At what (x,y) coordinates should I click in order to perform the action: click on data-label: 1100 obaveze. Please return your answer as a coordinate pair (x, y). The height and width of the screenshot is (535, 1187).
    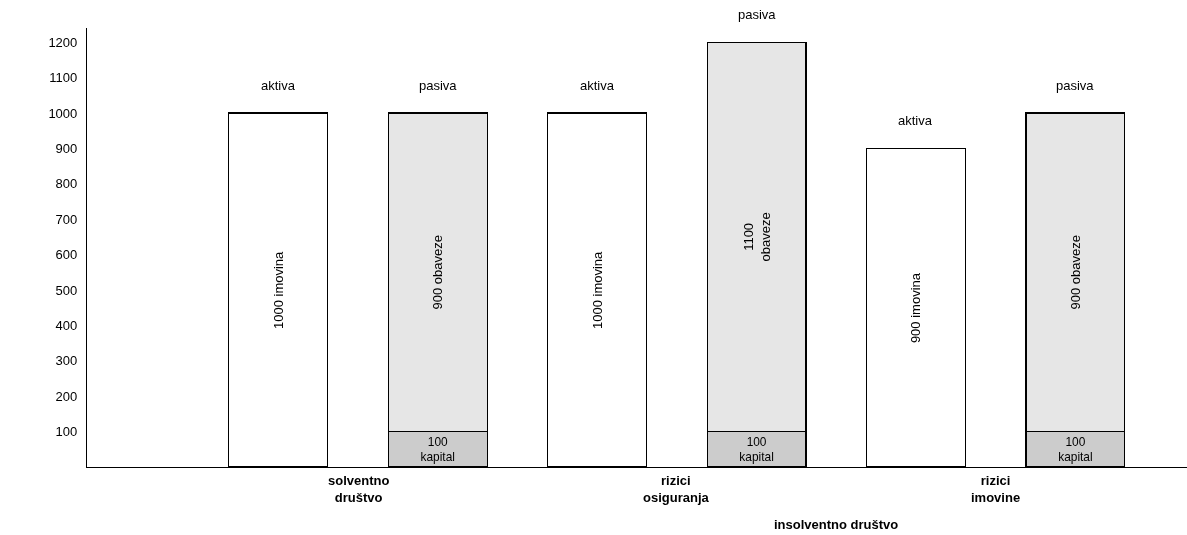
    Looking at the image, I should click on (756, 237).